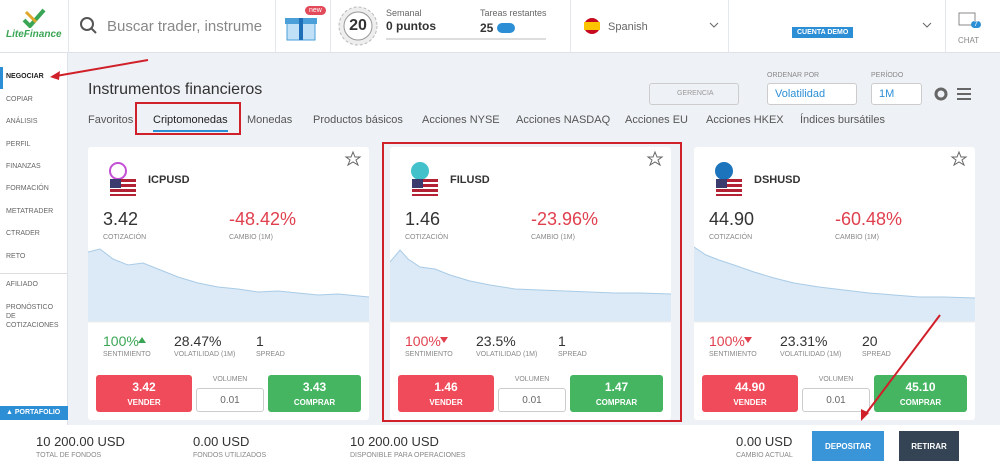 This screenshot has height=471, width=1000. Describe the element at coordinates (169, 180) in the screenshot. I see `symbol: ICPUSD` at that location.